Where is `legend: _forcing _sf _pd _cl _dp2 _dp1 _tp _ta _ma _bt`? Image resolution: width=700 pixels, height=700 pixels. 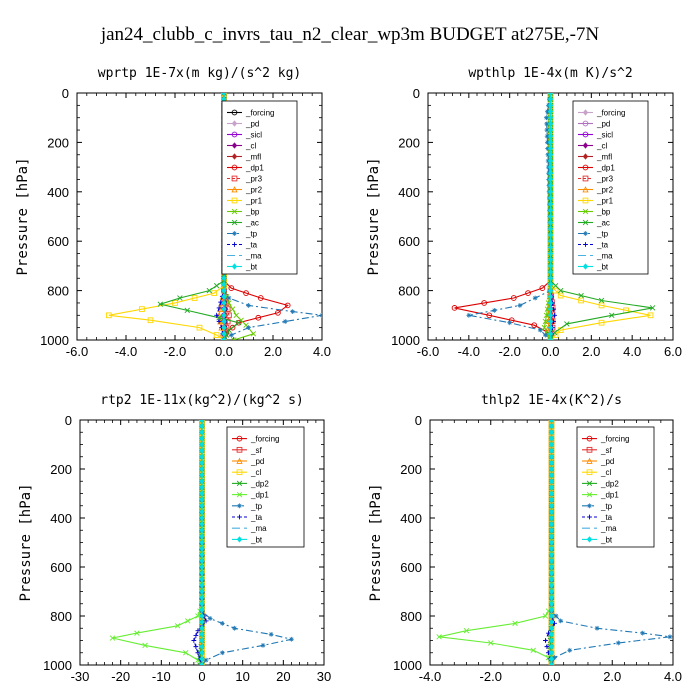 legend: _forcing _sf _pd _cl _dp2 _dp1 _tp _ta _ma _bt is located at coordinates (615, 487).